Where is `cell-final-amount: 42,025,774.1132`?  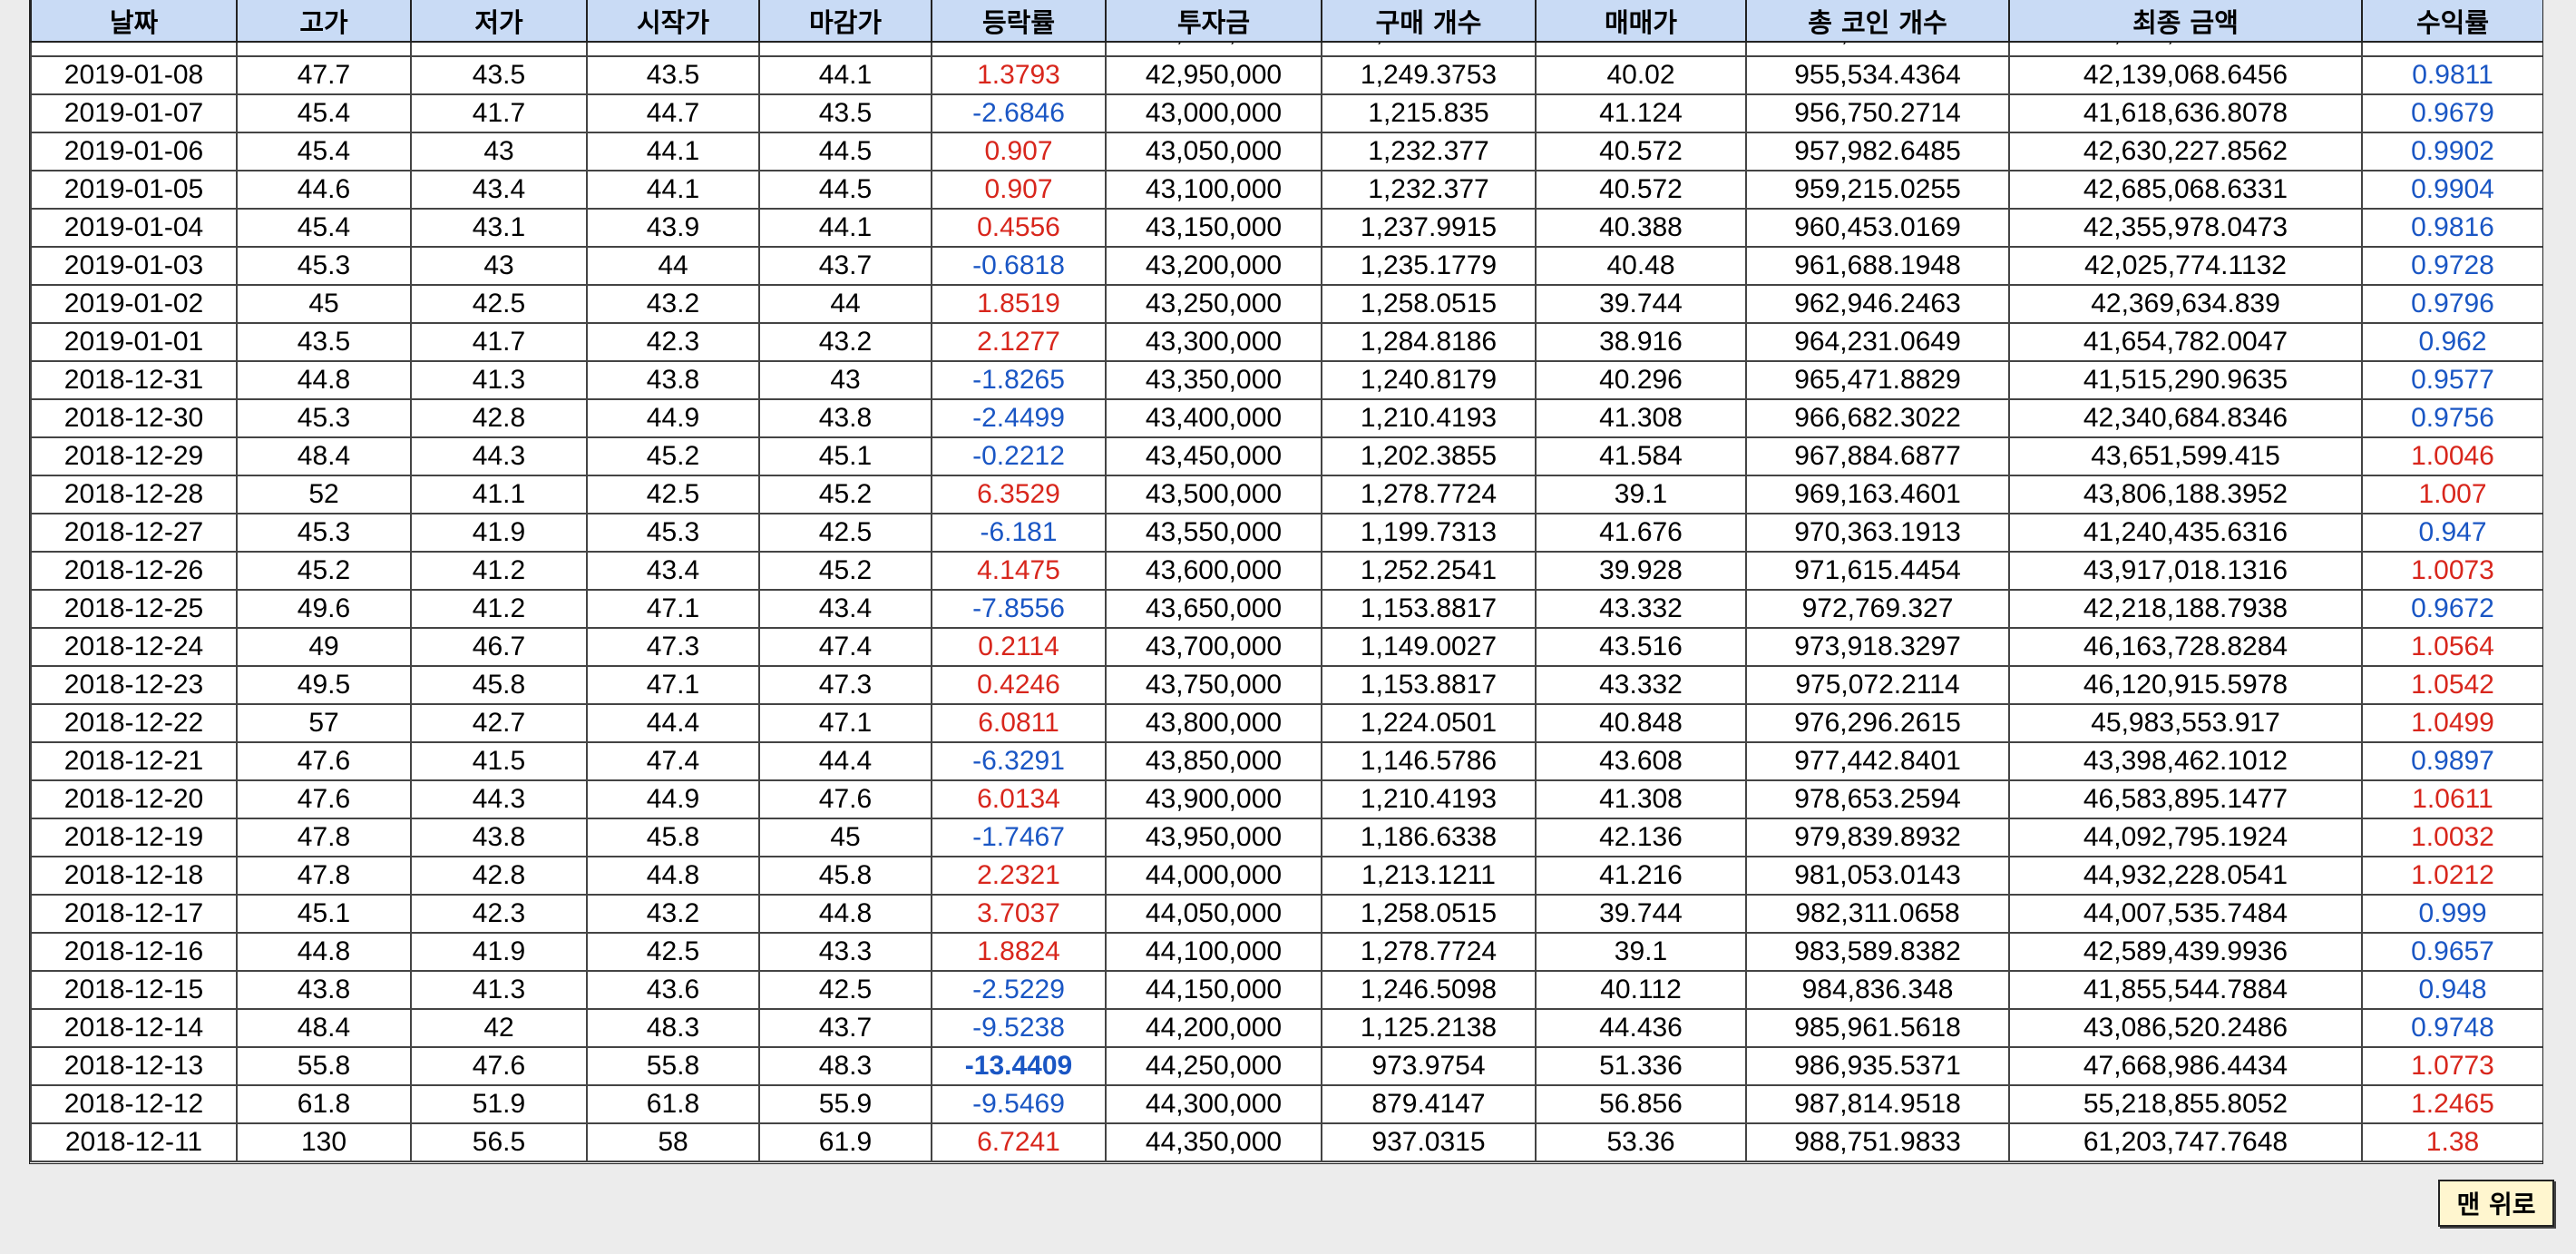
cell-final-amount: 42,025,774.1132 is located at coordinates (2185, 266).